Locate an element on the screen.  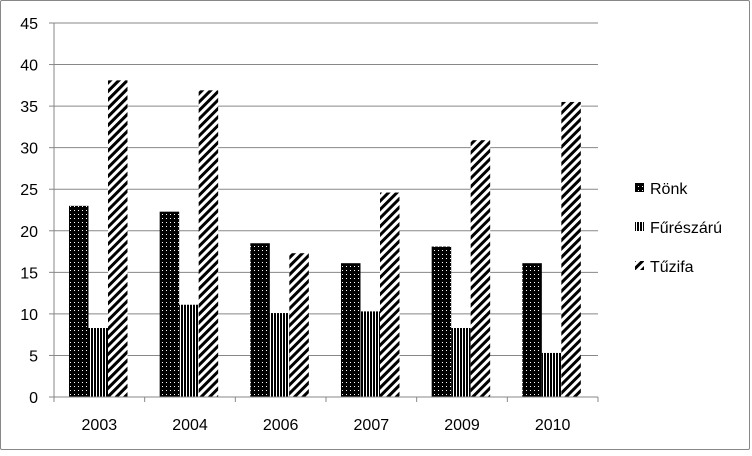
legend-label: Fűrészárú is located at coordinates (686, 228).